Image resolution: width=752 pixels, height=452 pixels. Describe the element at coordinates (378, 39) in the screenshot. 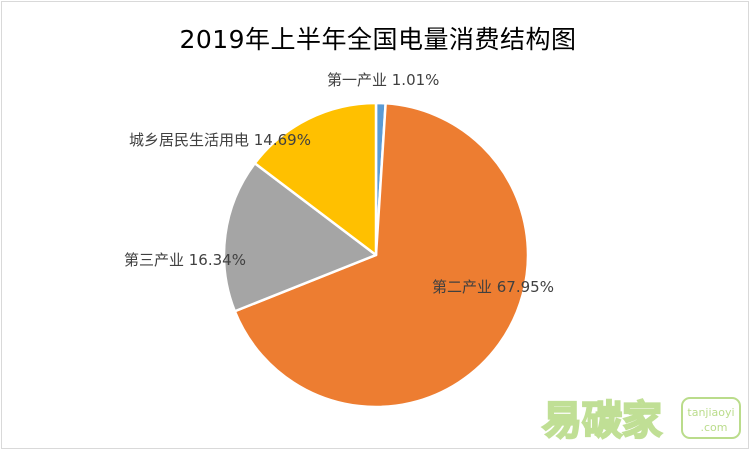

I see `chart-title: 2019年上半年全国电量消费结构图` at that location.